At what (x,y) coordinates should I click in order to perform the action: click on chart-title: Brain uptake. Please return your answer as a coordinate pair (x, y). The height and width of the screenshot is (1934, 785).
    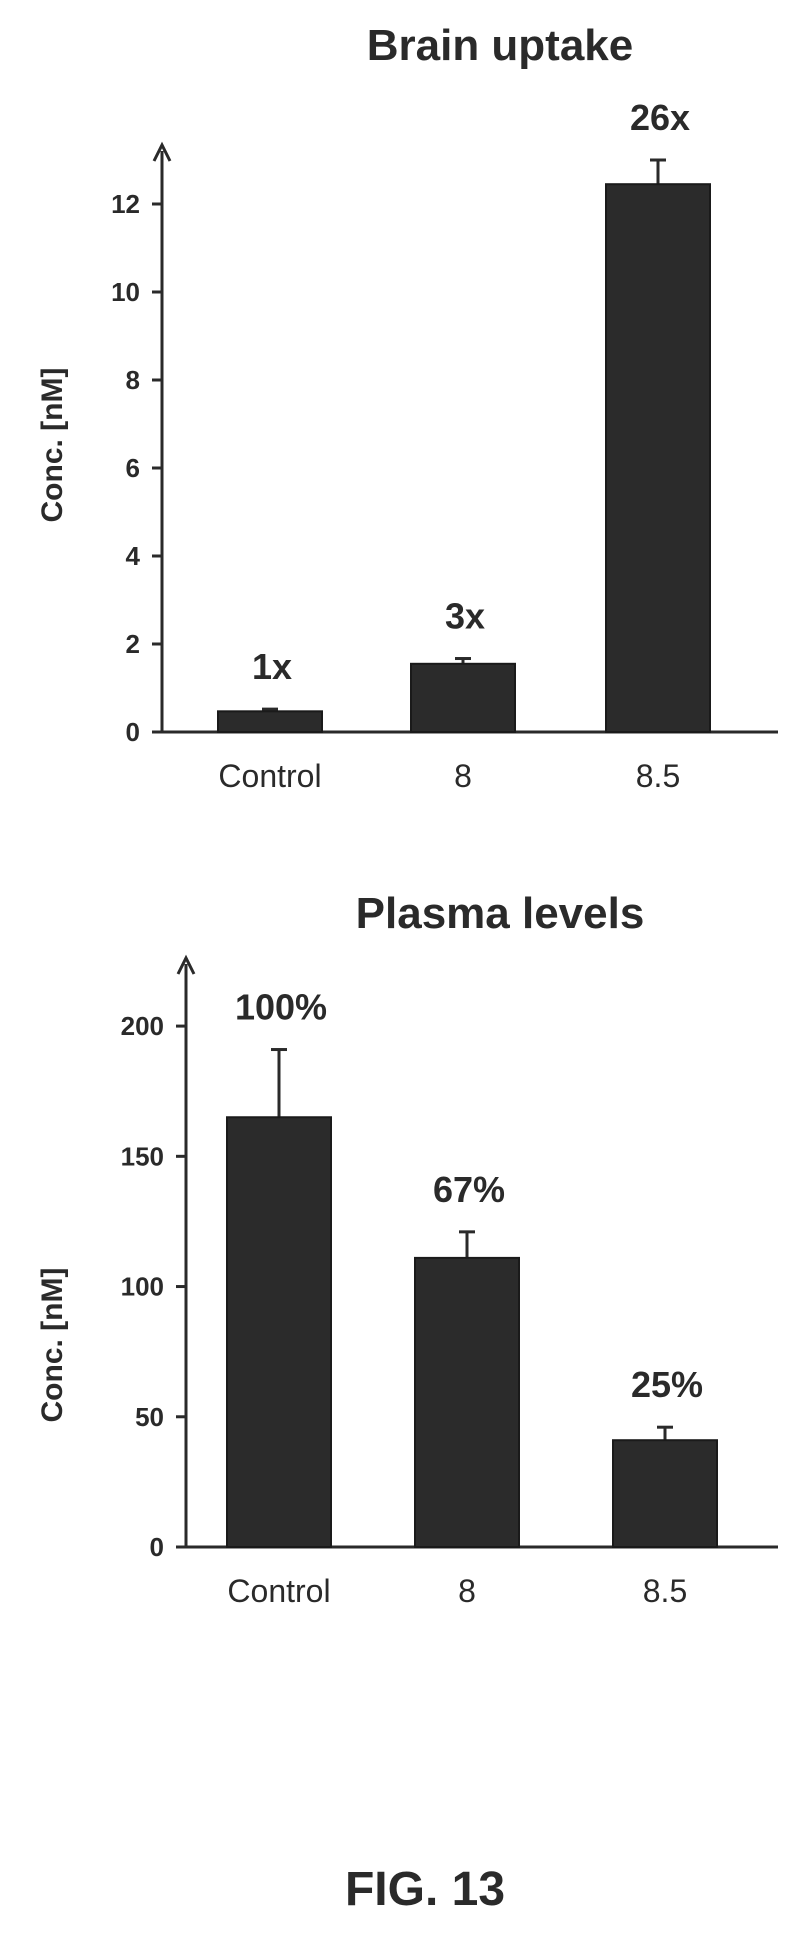
    Looking at the image, I should click on (500, 45).